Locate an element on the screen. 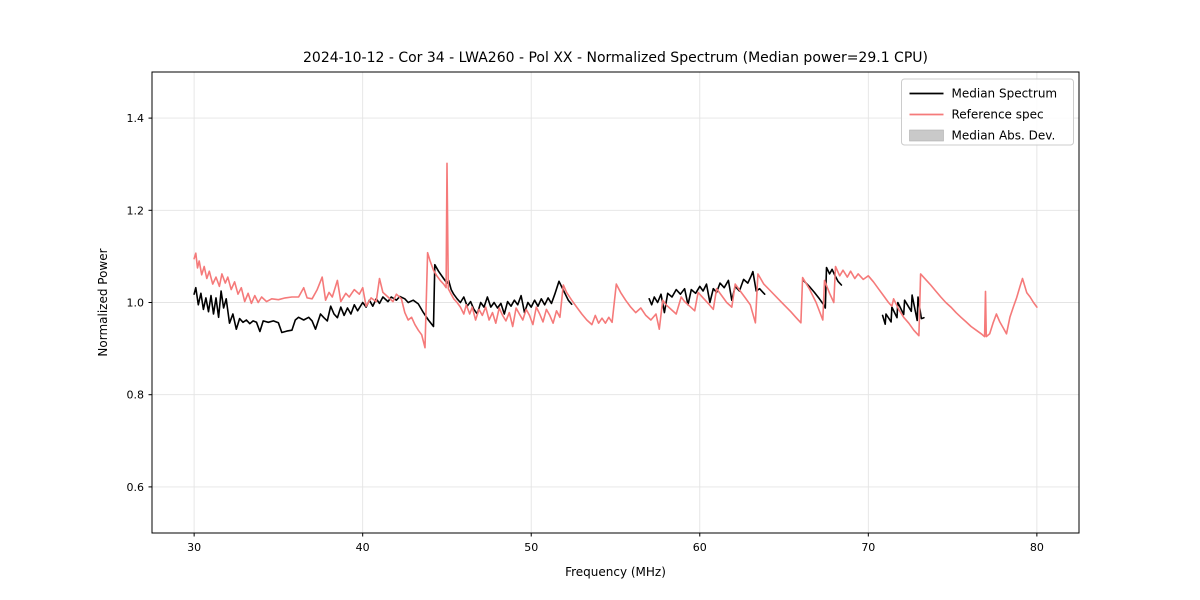 The width and height of the screenshot is (1200, 600). y-tick-label: 0.6 is located at coordinates (136, 487).